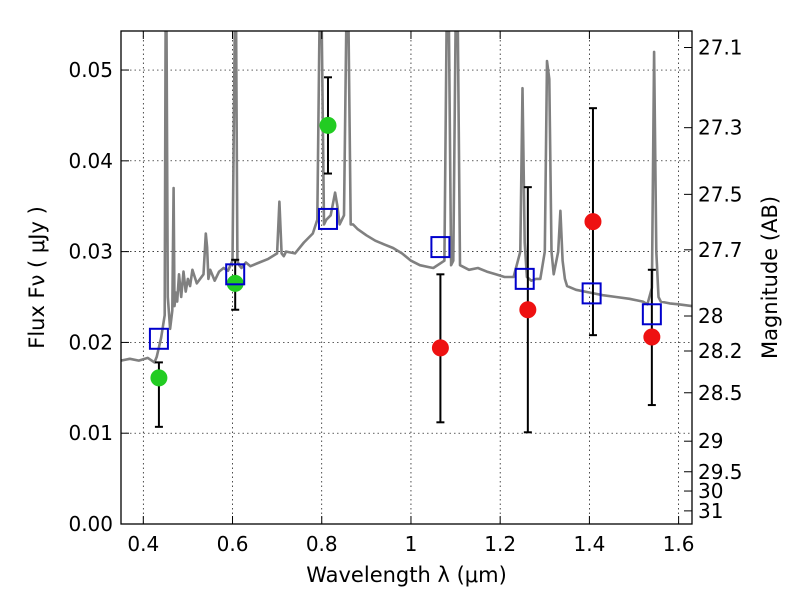  I want to click on y2-tick-label: 29.5, so click(720, 472).